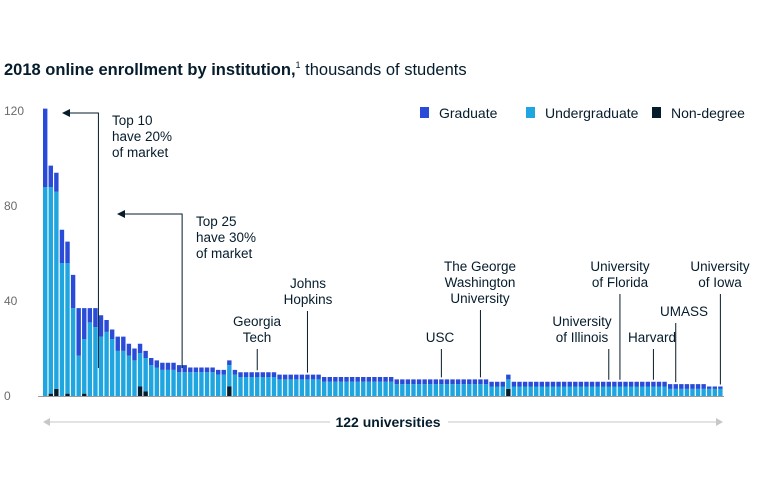 This screenshot has height=480, width=767. What do you see at coordinates (308, 299) in the screenshot?
I see `institution-label: Hopkins` at bounding box center [308, 299].